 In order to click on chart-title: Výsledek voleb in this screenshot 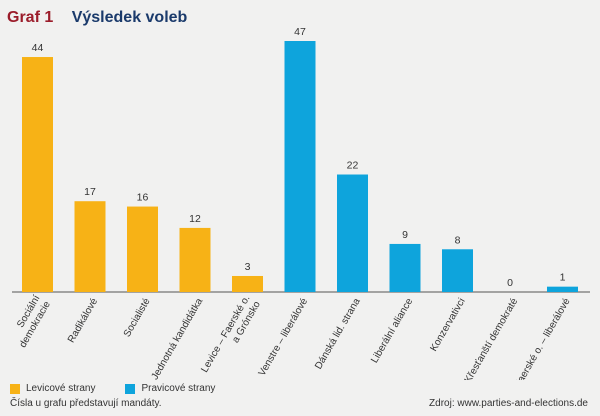, I will do `click(129, 17)`.